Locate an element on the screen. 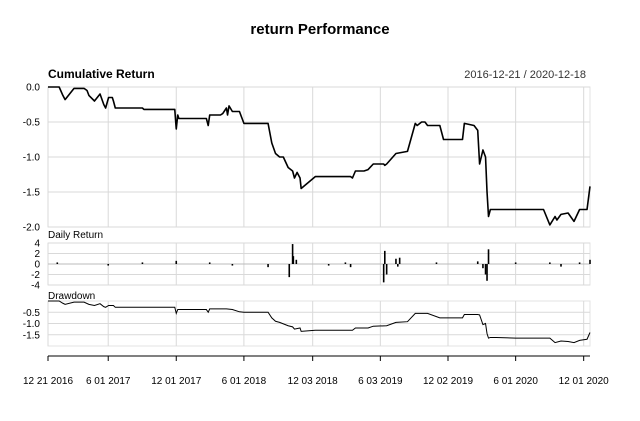 The image size is (640, 421). y-tick-label: -4 is located at coordinates (35, 286).